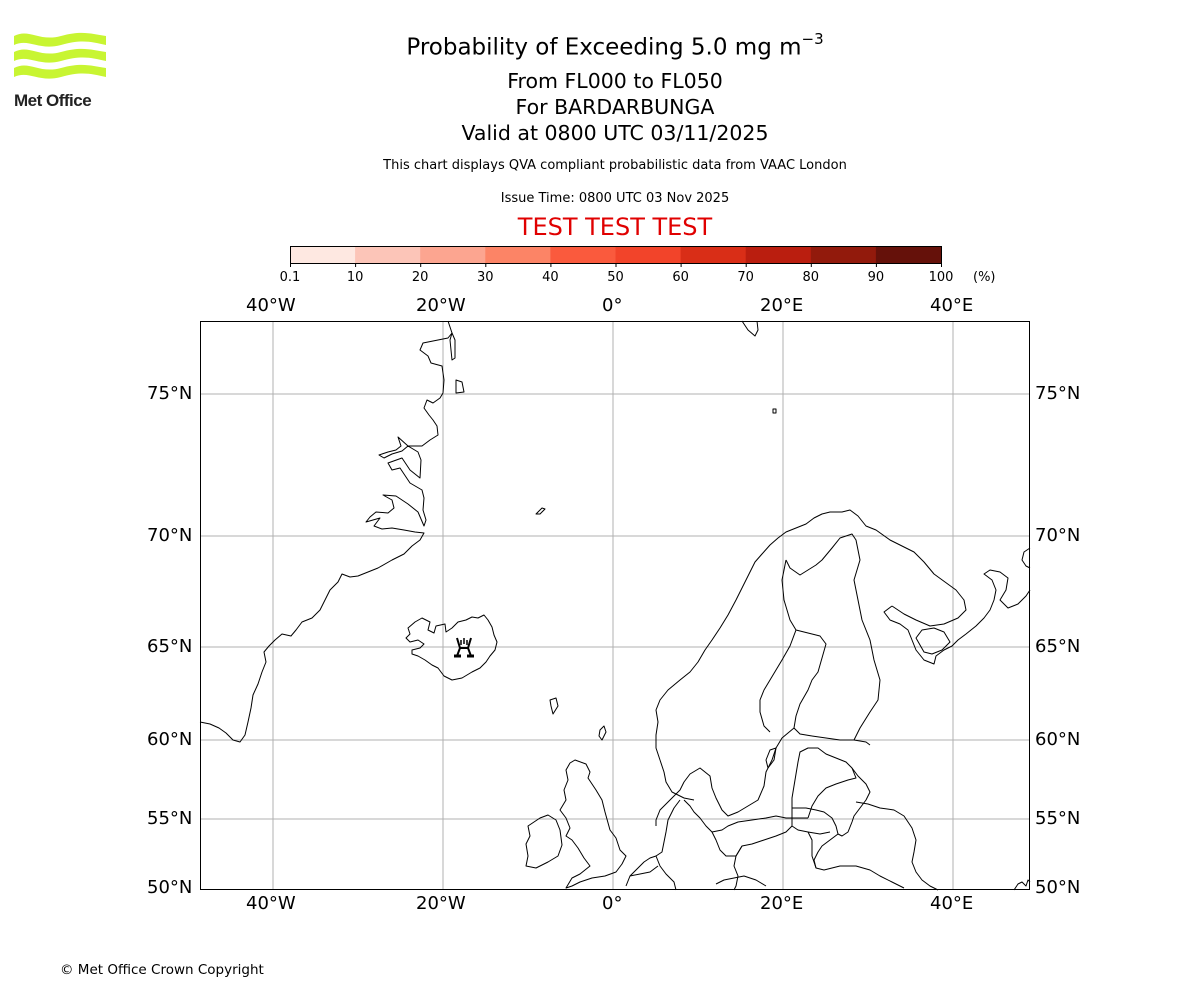  What do you see at coordinates (811, 635) in the screenshot?
I see `coastline-scandinavia` at bounding box center [811, 635].